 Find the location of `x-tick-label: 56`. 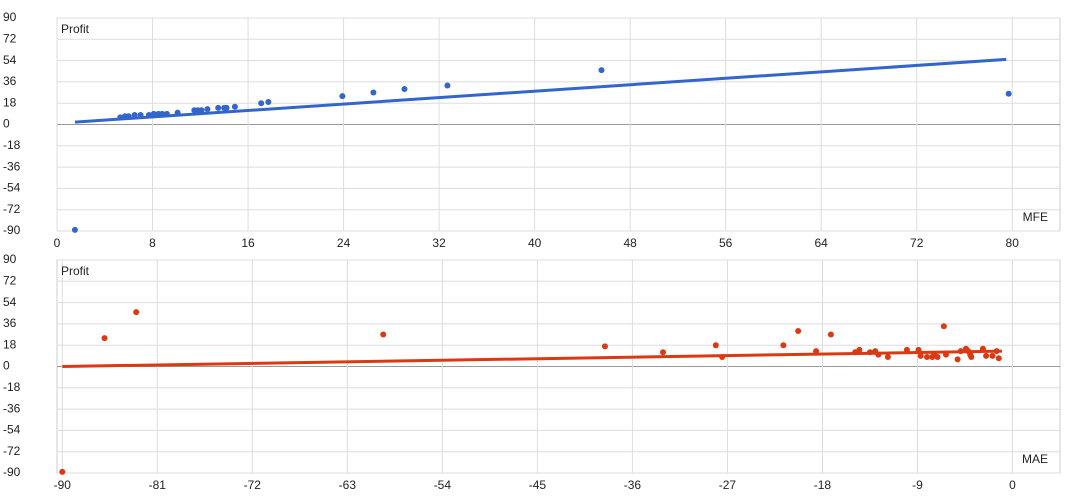

x-tick-label: 56 is located at coordinates (726, 243).